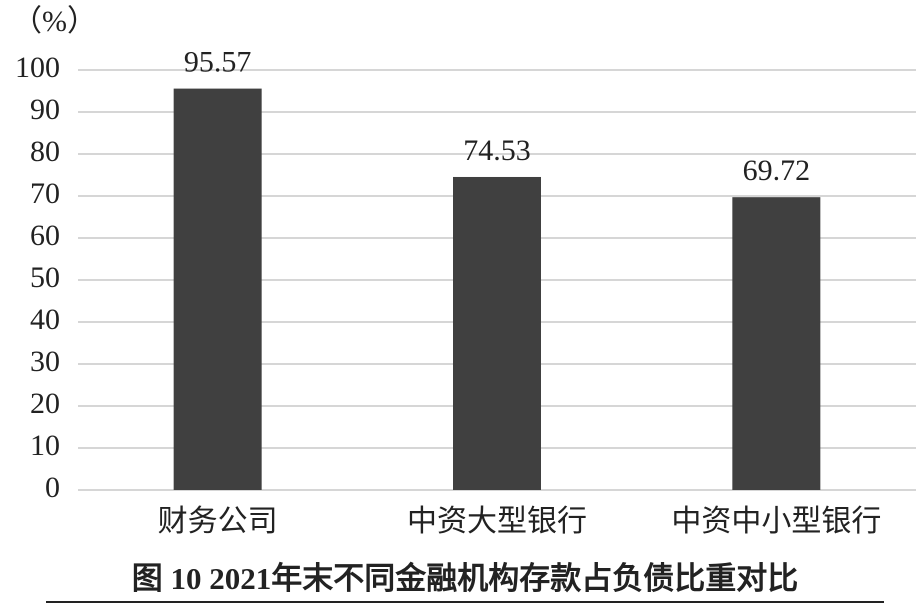  I want to click on y-tick-label: 40, so click(45, 319).